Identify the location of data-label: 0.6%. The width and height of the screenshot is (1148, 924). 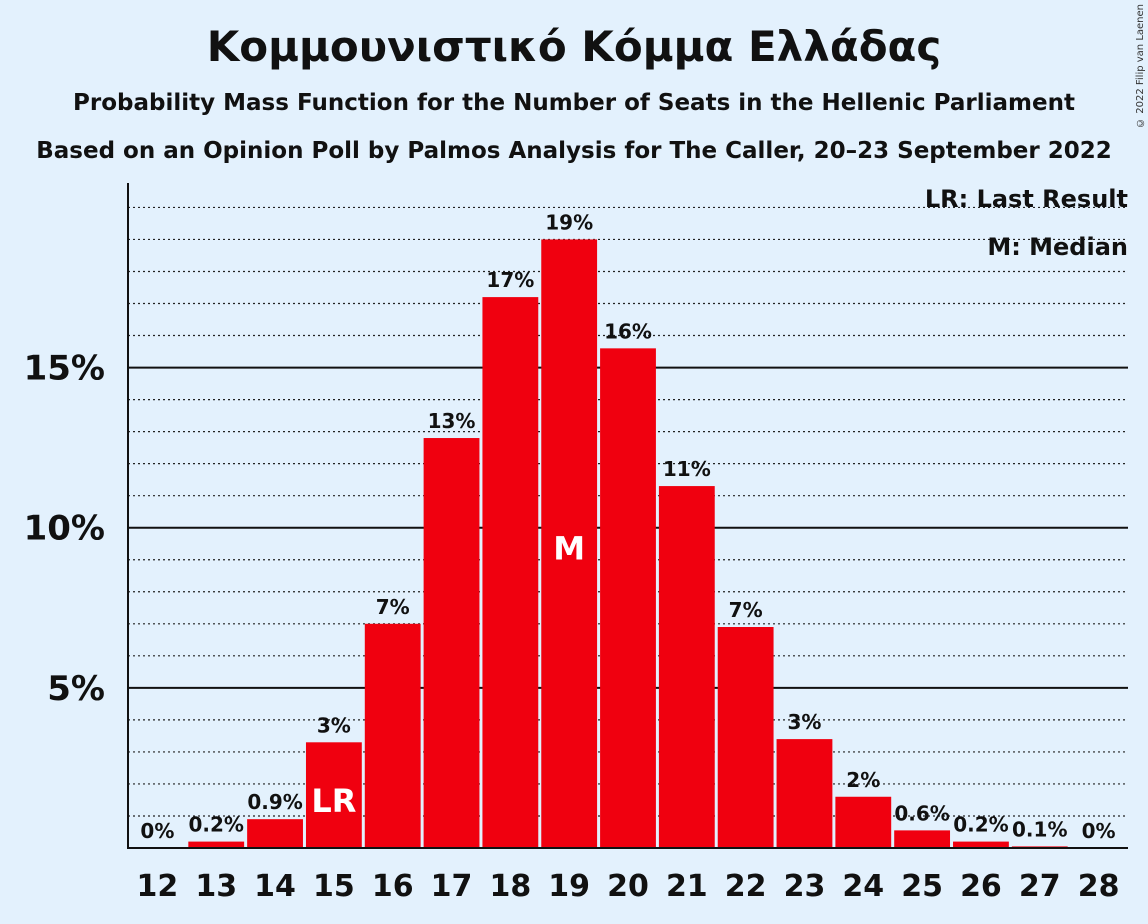
(921, 813).